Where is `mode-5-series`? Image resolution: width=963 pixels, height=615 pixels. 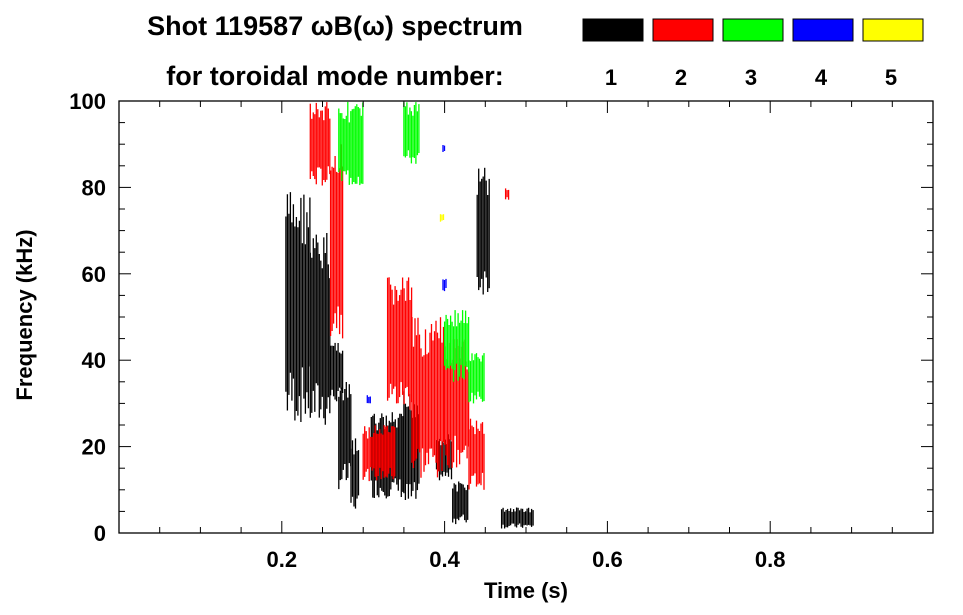 mode-5-series is located at coordinates (442, 218).